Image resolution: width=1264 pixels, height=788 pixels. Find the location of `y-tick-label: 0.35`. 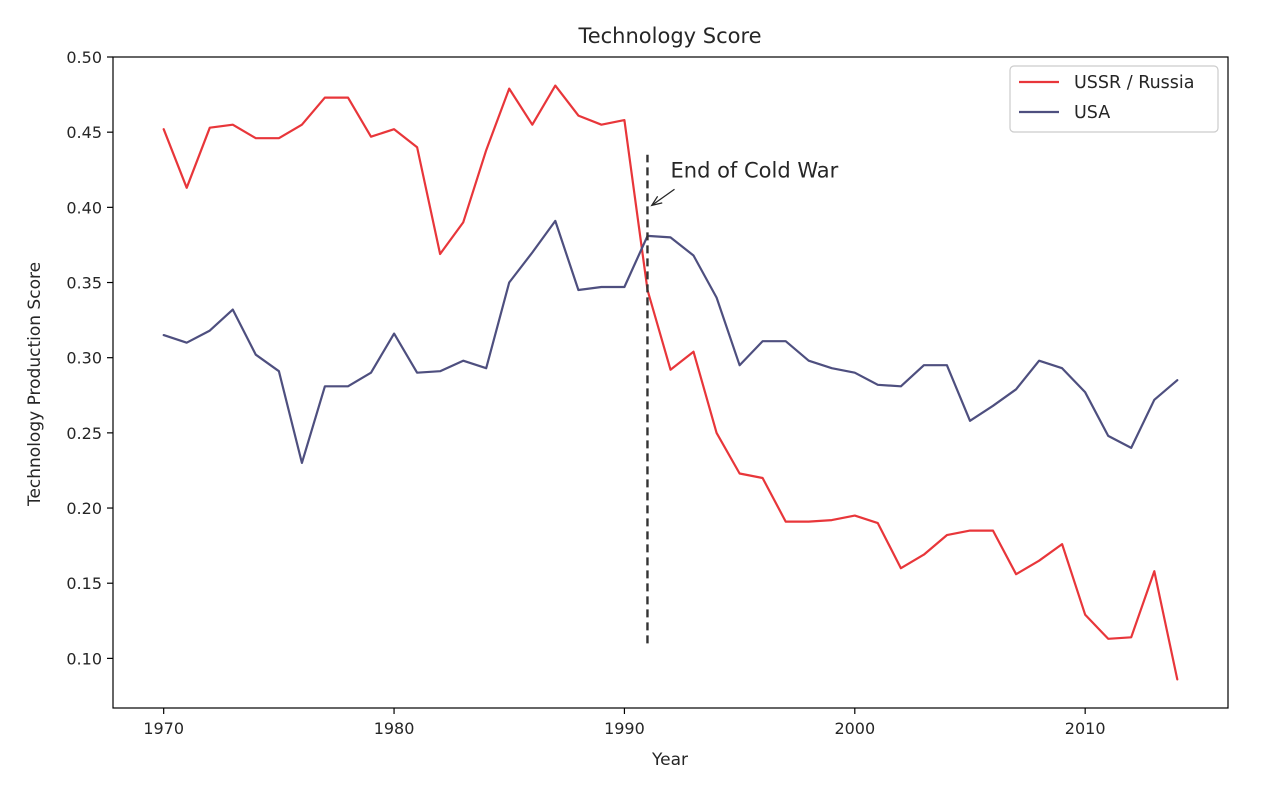

y-tick-label: 0.35 is located at coordinates (84, 283).